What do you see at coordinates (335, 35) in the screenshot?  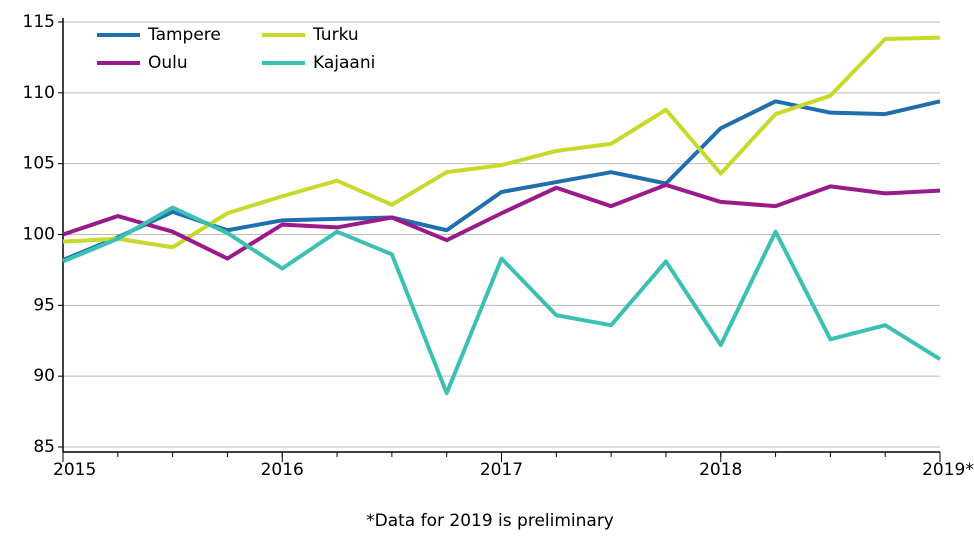 I see `legend-label: Turku` at bounding box center [335, 35].